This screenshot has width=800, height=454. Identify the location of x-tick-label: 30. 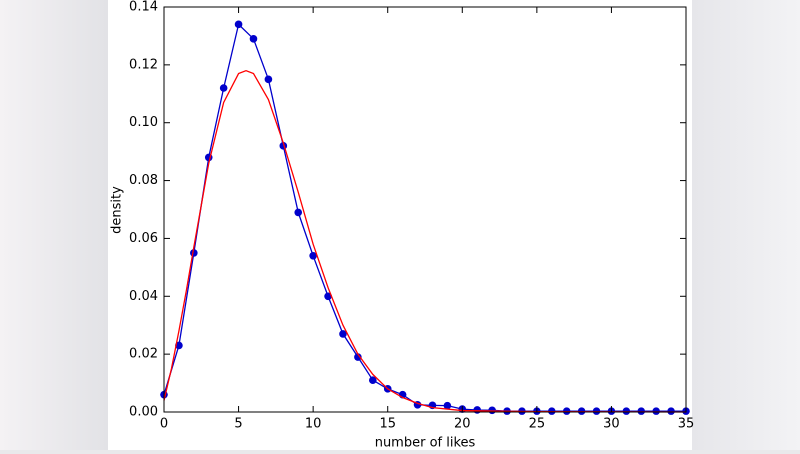
(611, 424).